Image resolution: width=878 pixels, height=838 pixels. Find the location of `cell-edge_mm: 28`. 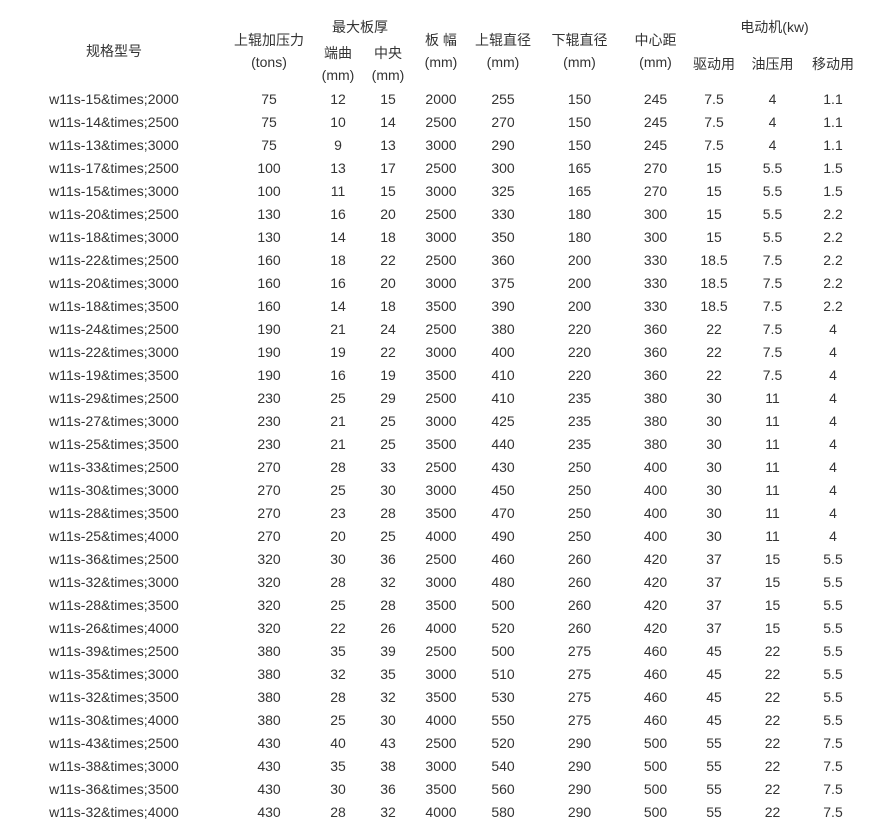

cell-edge_mm: 28 is located at coordinates (338, 697).